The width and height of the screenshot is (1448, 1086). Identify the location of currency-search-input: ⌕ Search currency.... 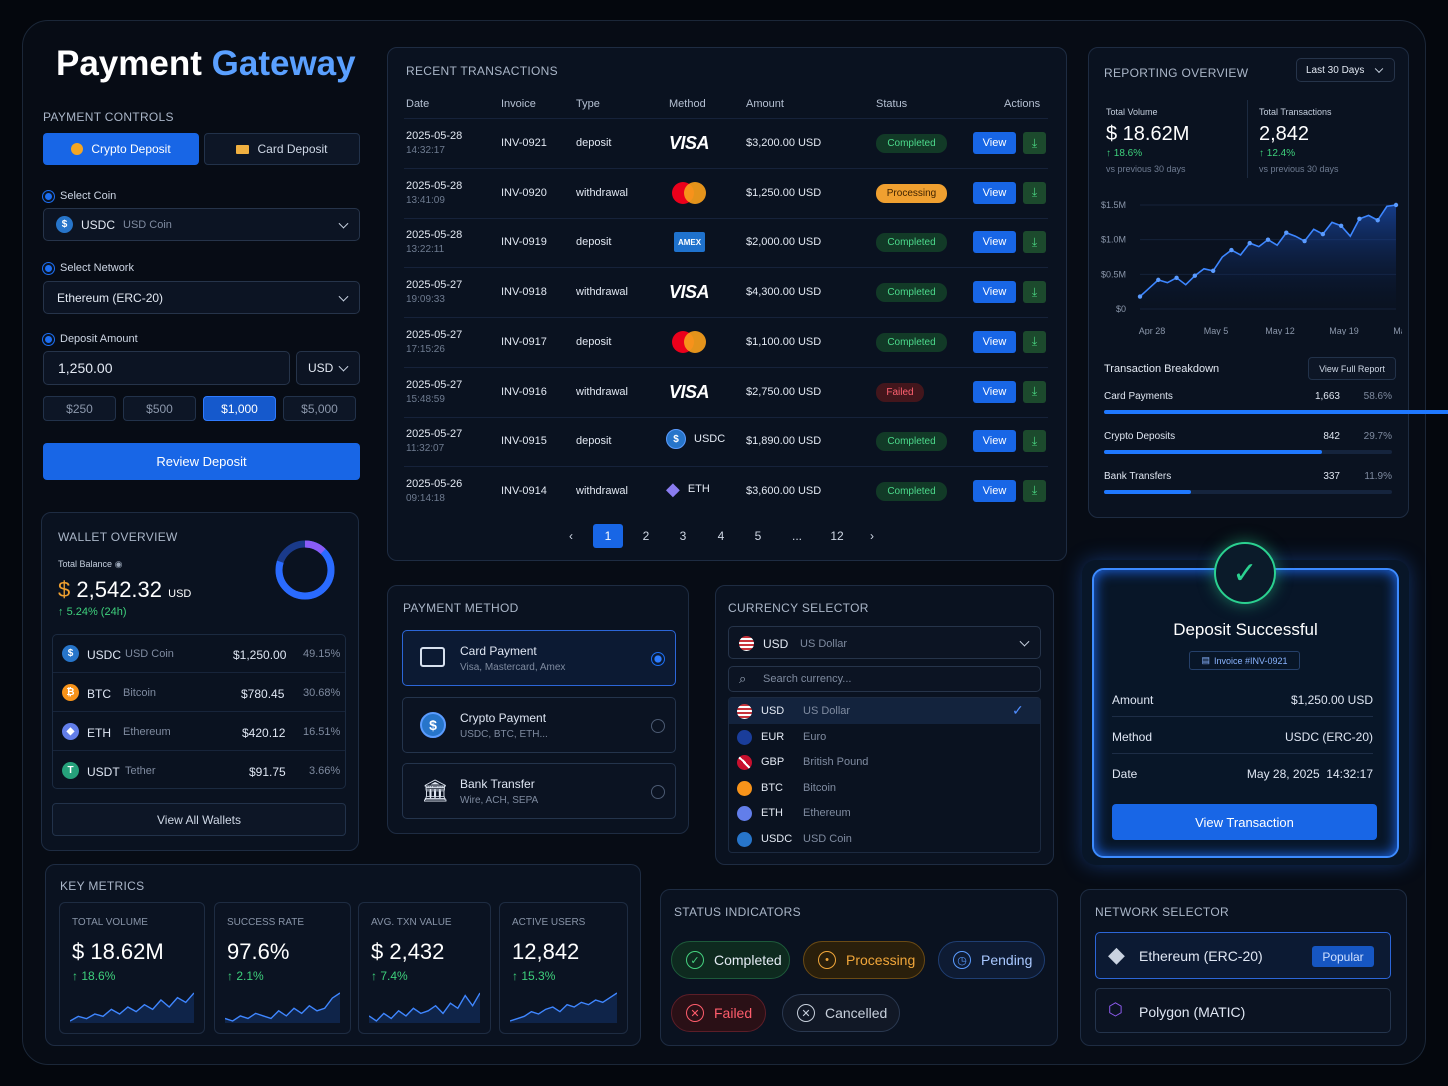
(884, 679).